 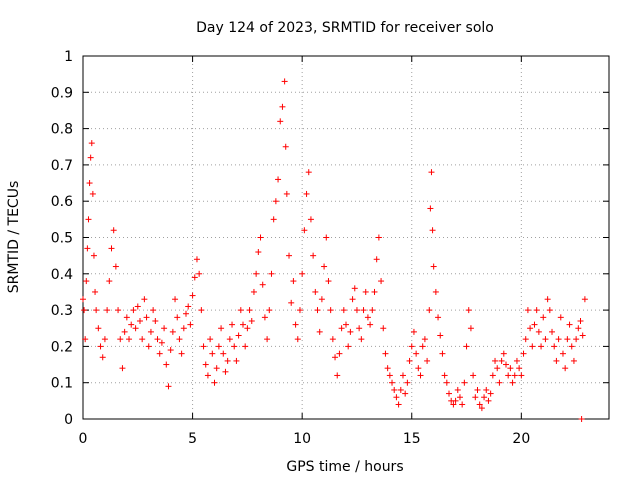 I want to click on y-tick-label: 0, so click(x=68, y=420).